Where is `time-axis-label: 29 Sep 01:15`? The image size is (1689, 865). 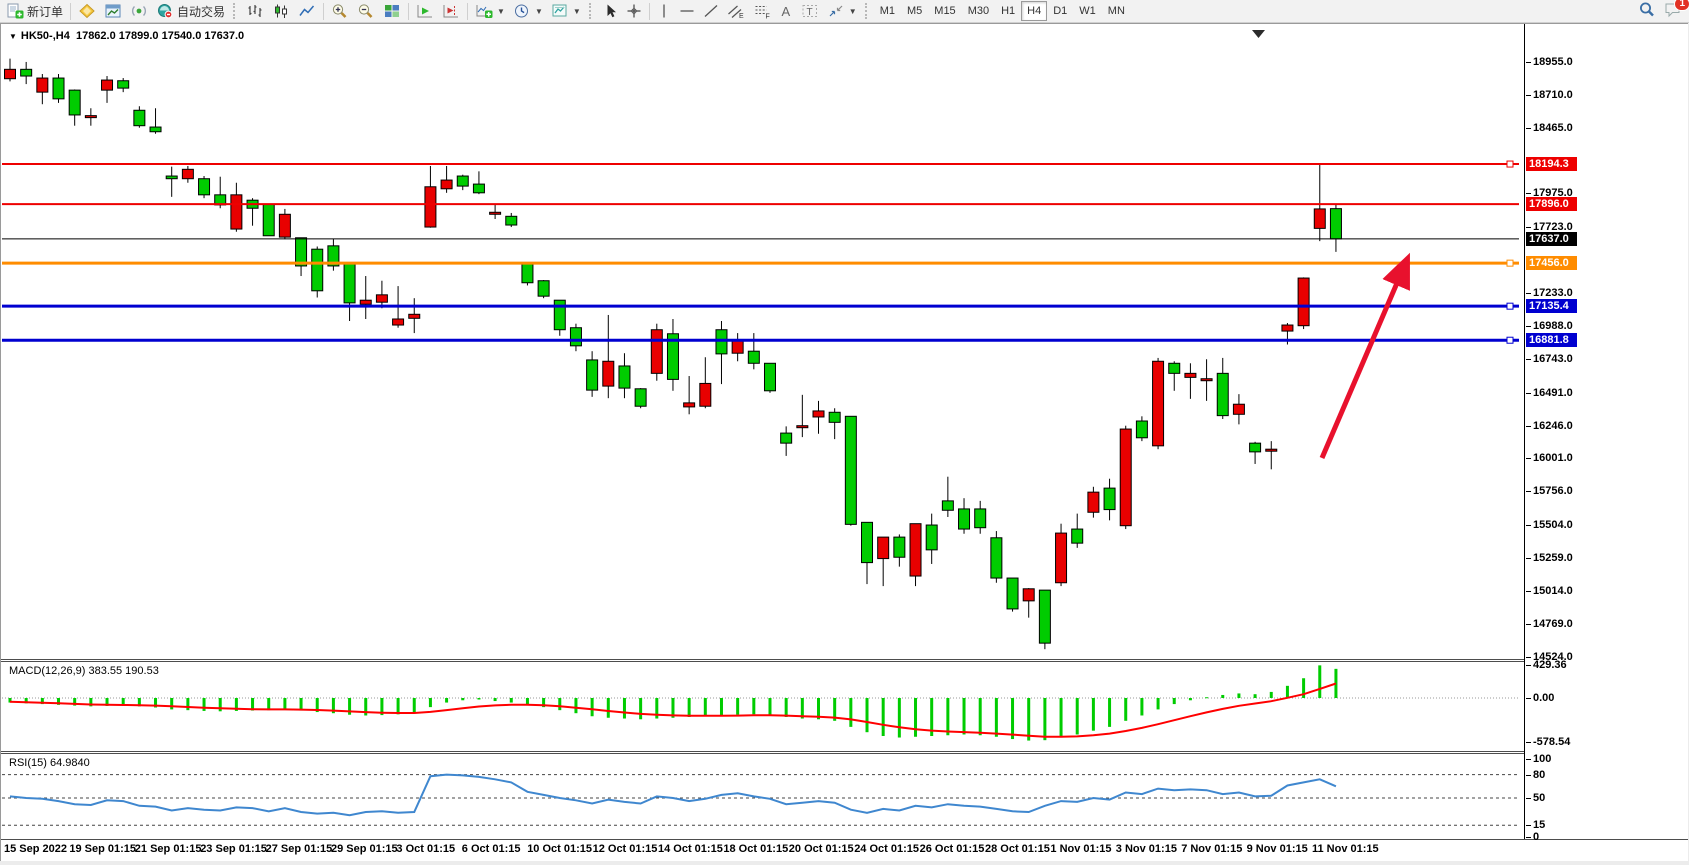 time-axis-label: 29 Sep 01:15 is located at coordinates (364, 849).